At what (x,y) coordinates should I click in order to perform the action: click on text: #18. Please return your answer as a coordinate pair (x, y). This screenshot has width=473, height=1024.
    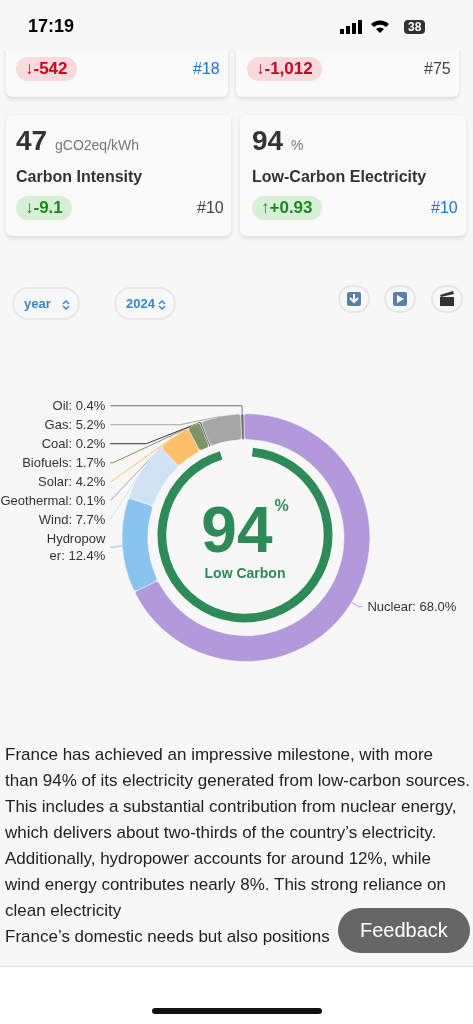
    Looking at the image, I should click on (206, 69).